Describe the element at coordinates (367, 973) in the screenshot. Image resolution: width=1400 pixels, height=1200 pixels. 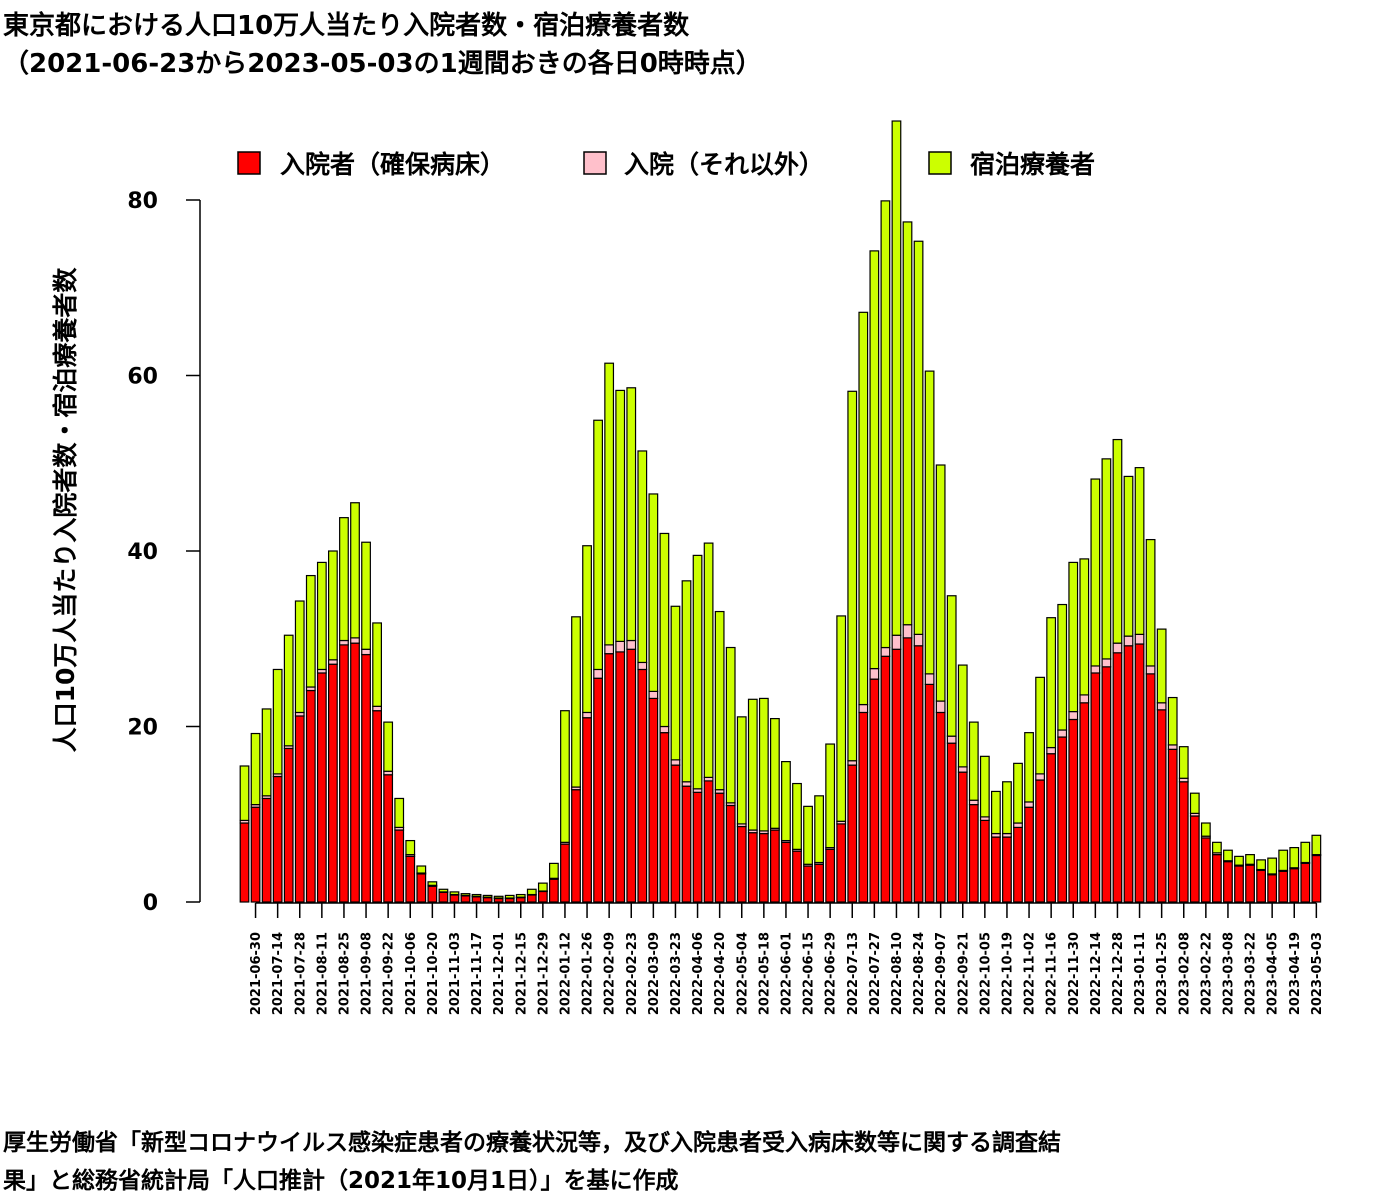
I see `x-tick-label: 2021-09-08` at that location.